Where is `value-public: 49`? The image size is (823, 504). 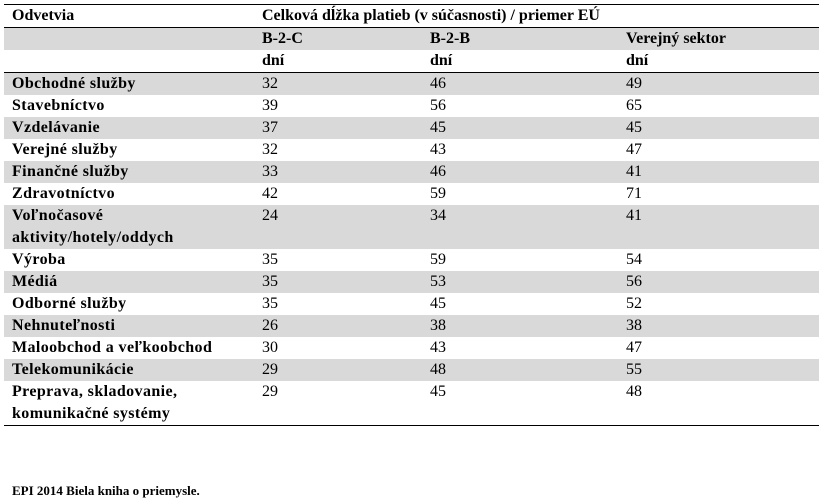
value-public: 49 is located at coordinates (634, 83).